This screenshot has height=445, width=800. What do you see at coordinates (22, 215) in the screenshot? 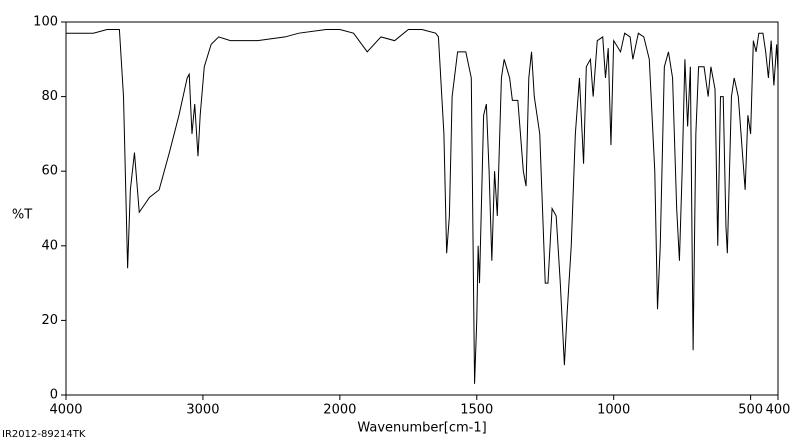
I see `y-axis-label: %T` at bounding box center [22, 215].